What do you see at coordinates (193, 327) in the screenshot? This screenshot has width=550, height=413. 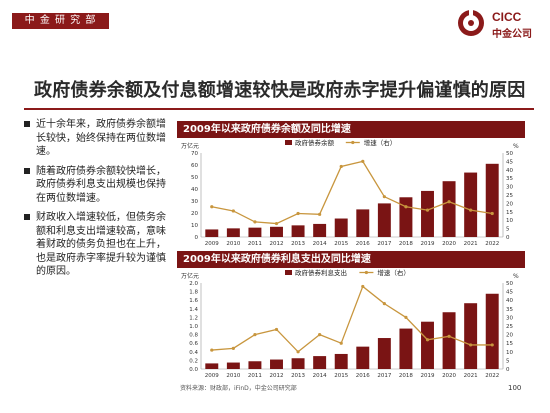 I see `y-tick-label: 1.0` at bounding box center [193, 327].